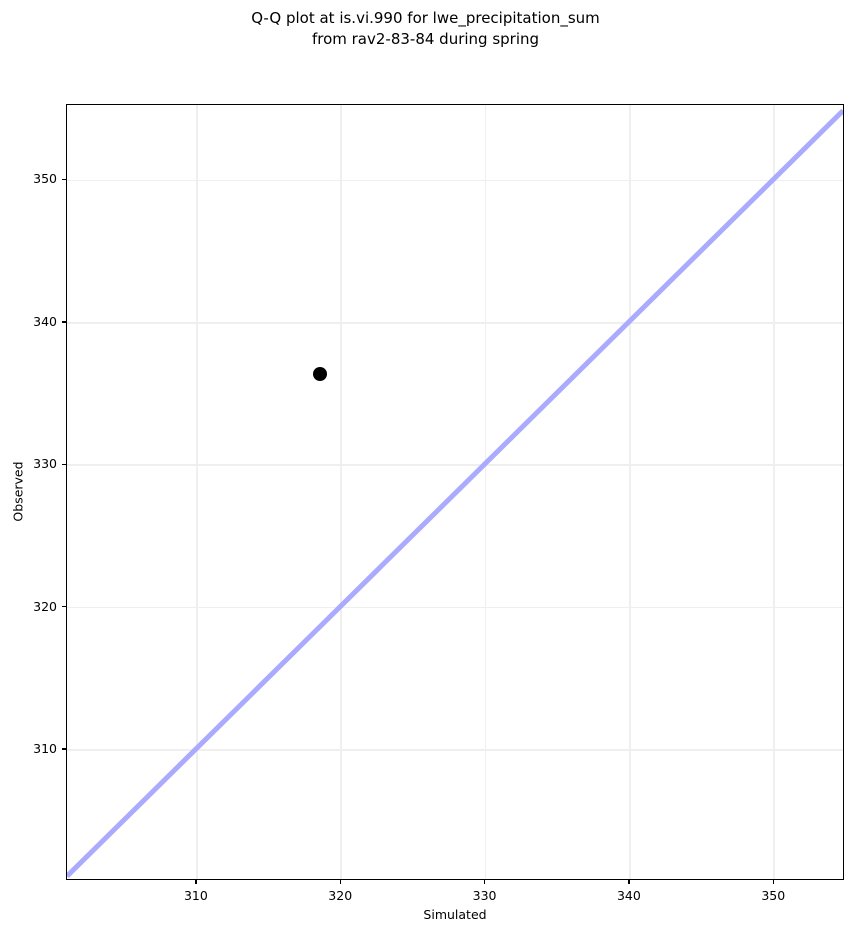  What do you see at coordinates (319, 374) in the screenshot?
I see `data-point` at bounding box center [319, 374].